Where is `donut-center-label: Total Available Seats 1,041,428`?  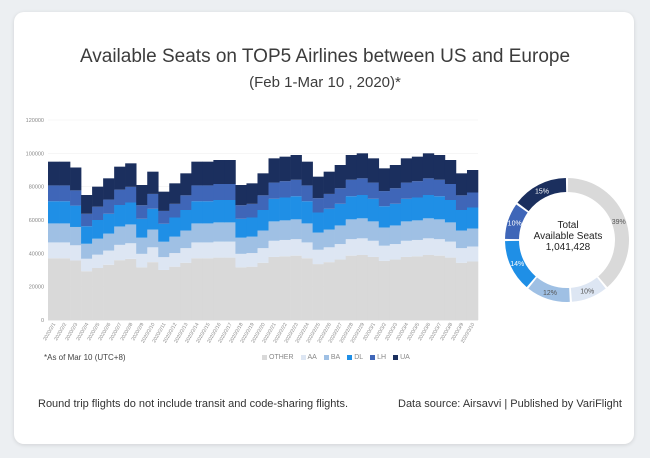
donut-center-label: Total Available Seats 1,041,428 is located at coordinates (568, 237).